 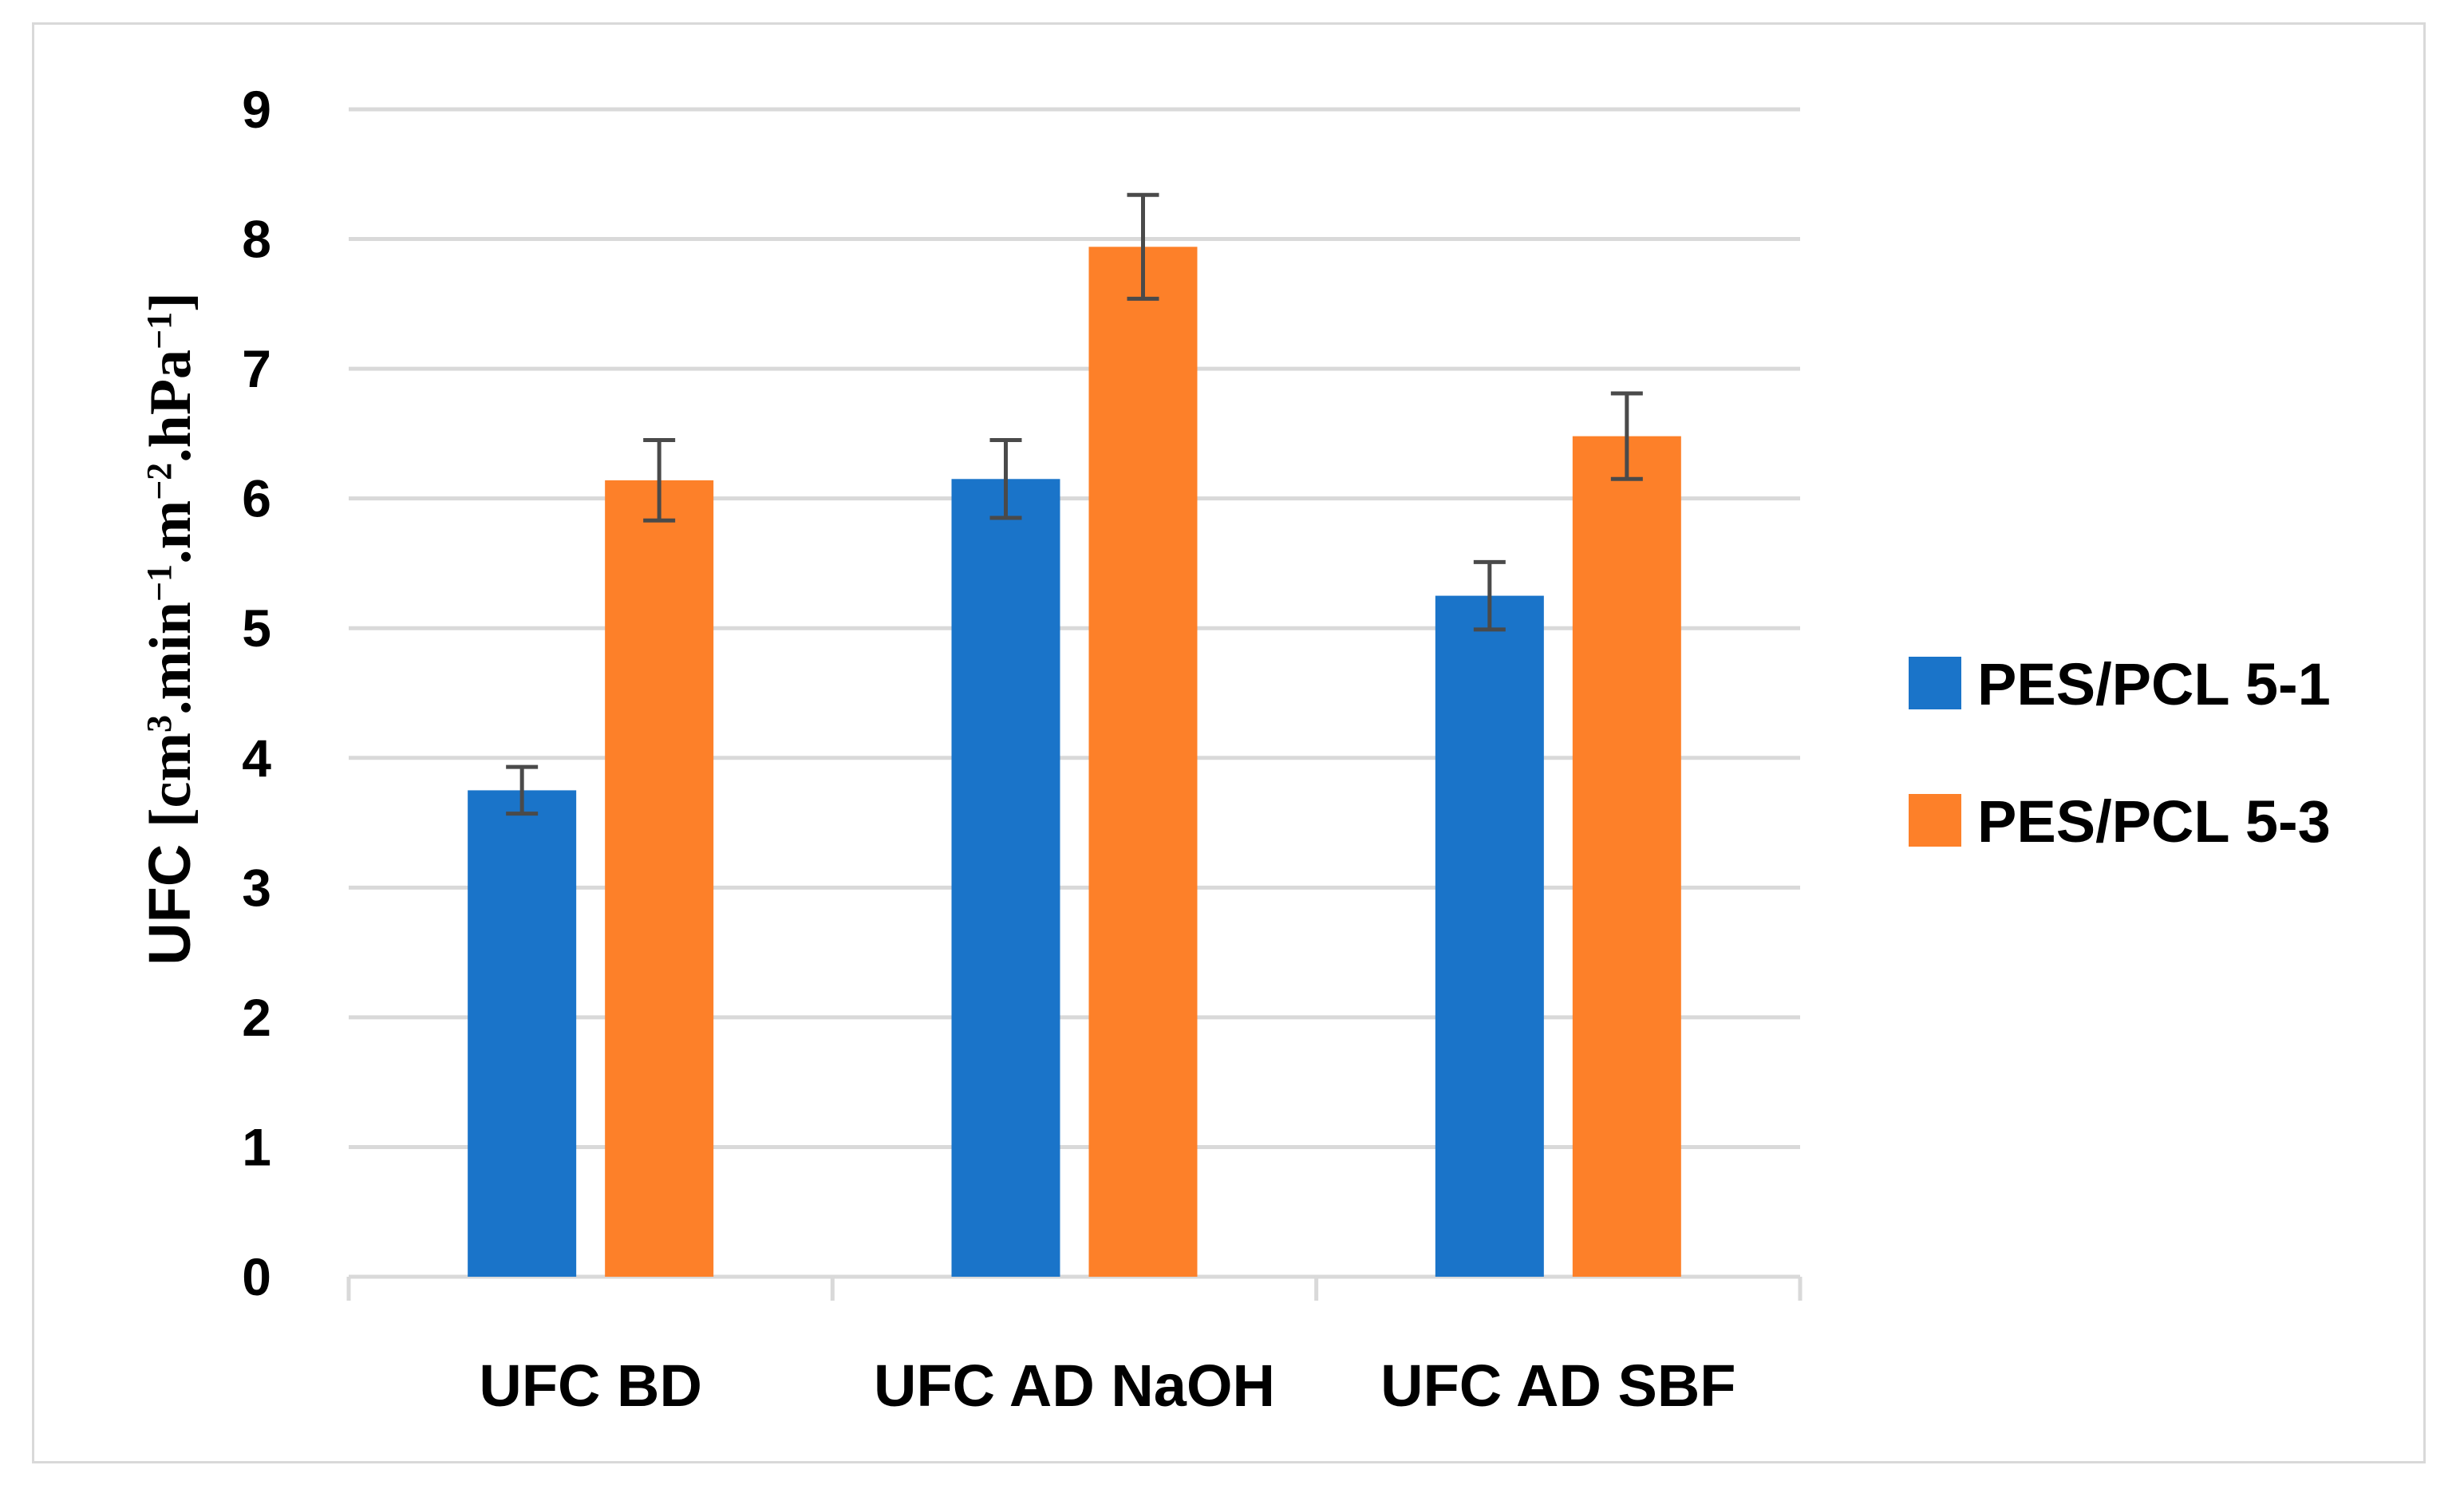 What do you see at coordinates (2154, 822) in the screenshot?
I see `legend-label-pes-pcl-5-3: PES/PCL 5-3` at bounding box center [2154, 822].